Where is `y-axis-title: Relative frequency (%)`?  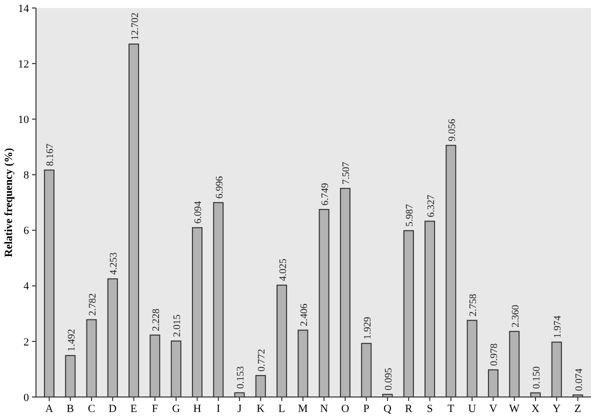 y-axis-title: Relative frequency (%) is located at coordinates (9, 203).